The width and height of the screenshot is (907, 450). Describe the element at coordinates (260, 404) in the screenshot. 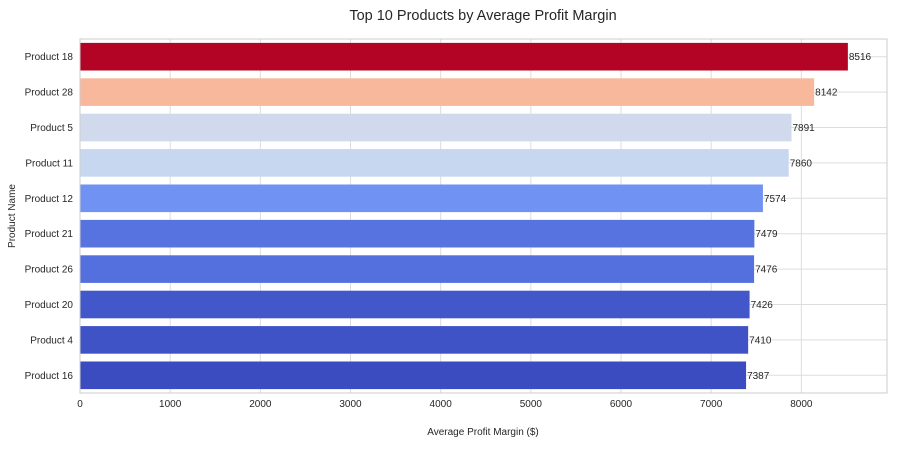

I see `x-tick-label: 2000` at that location.